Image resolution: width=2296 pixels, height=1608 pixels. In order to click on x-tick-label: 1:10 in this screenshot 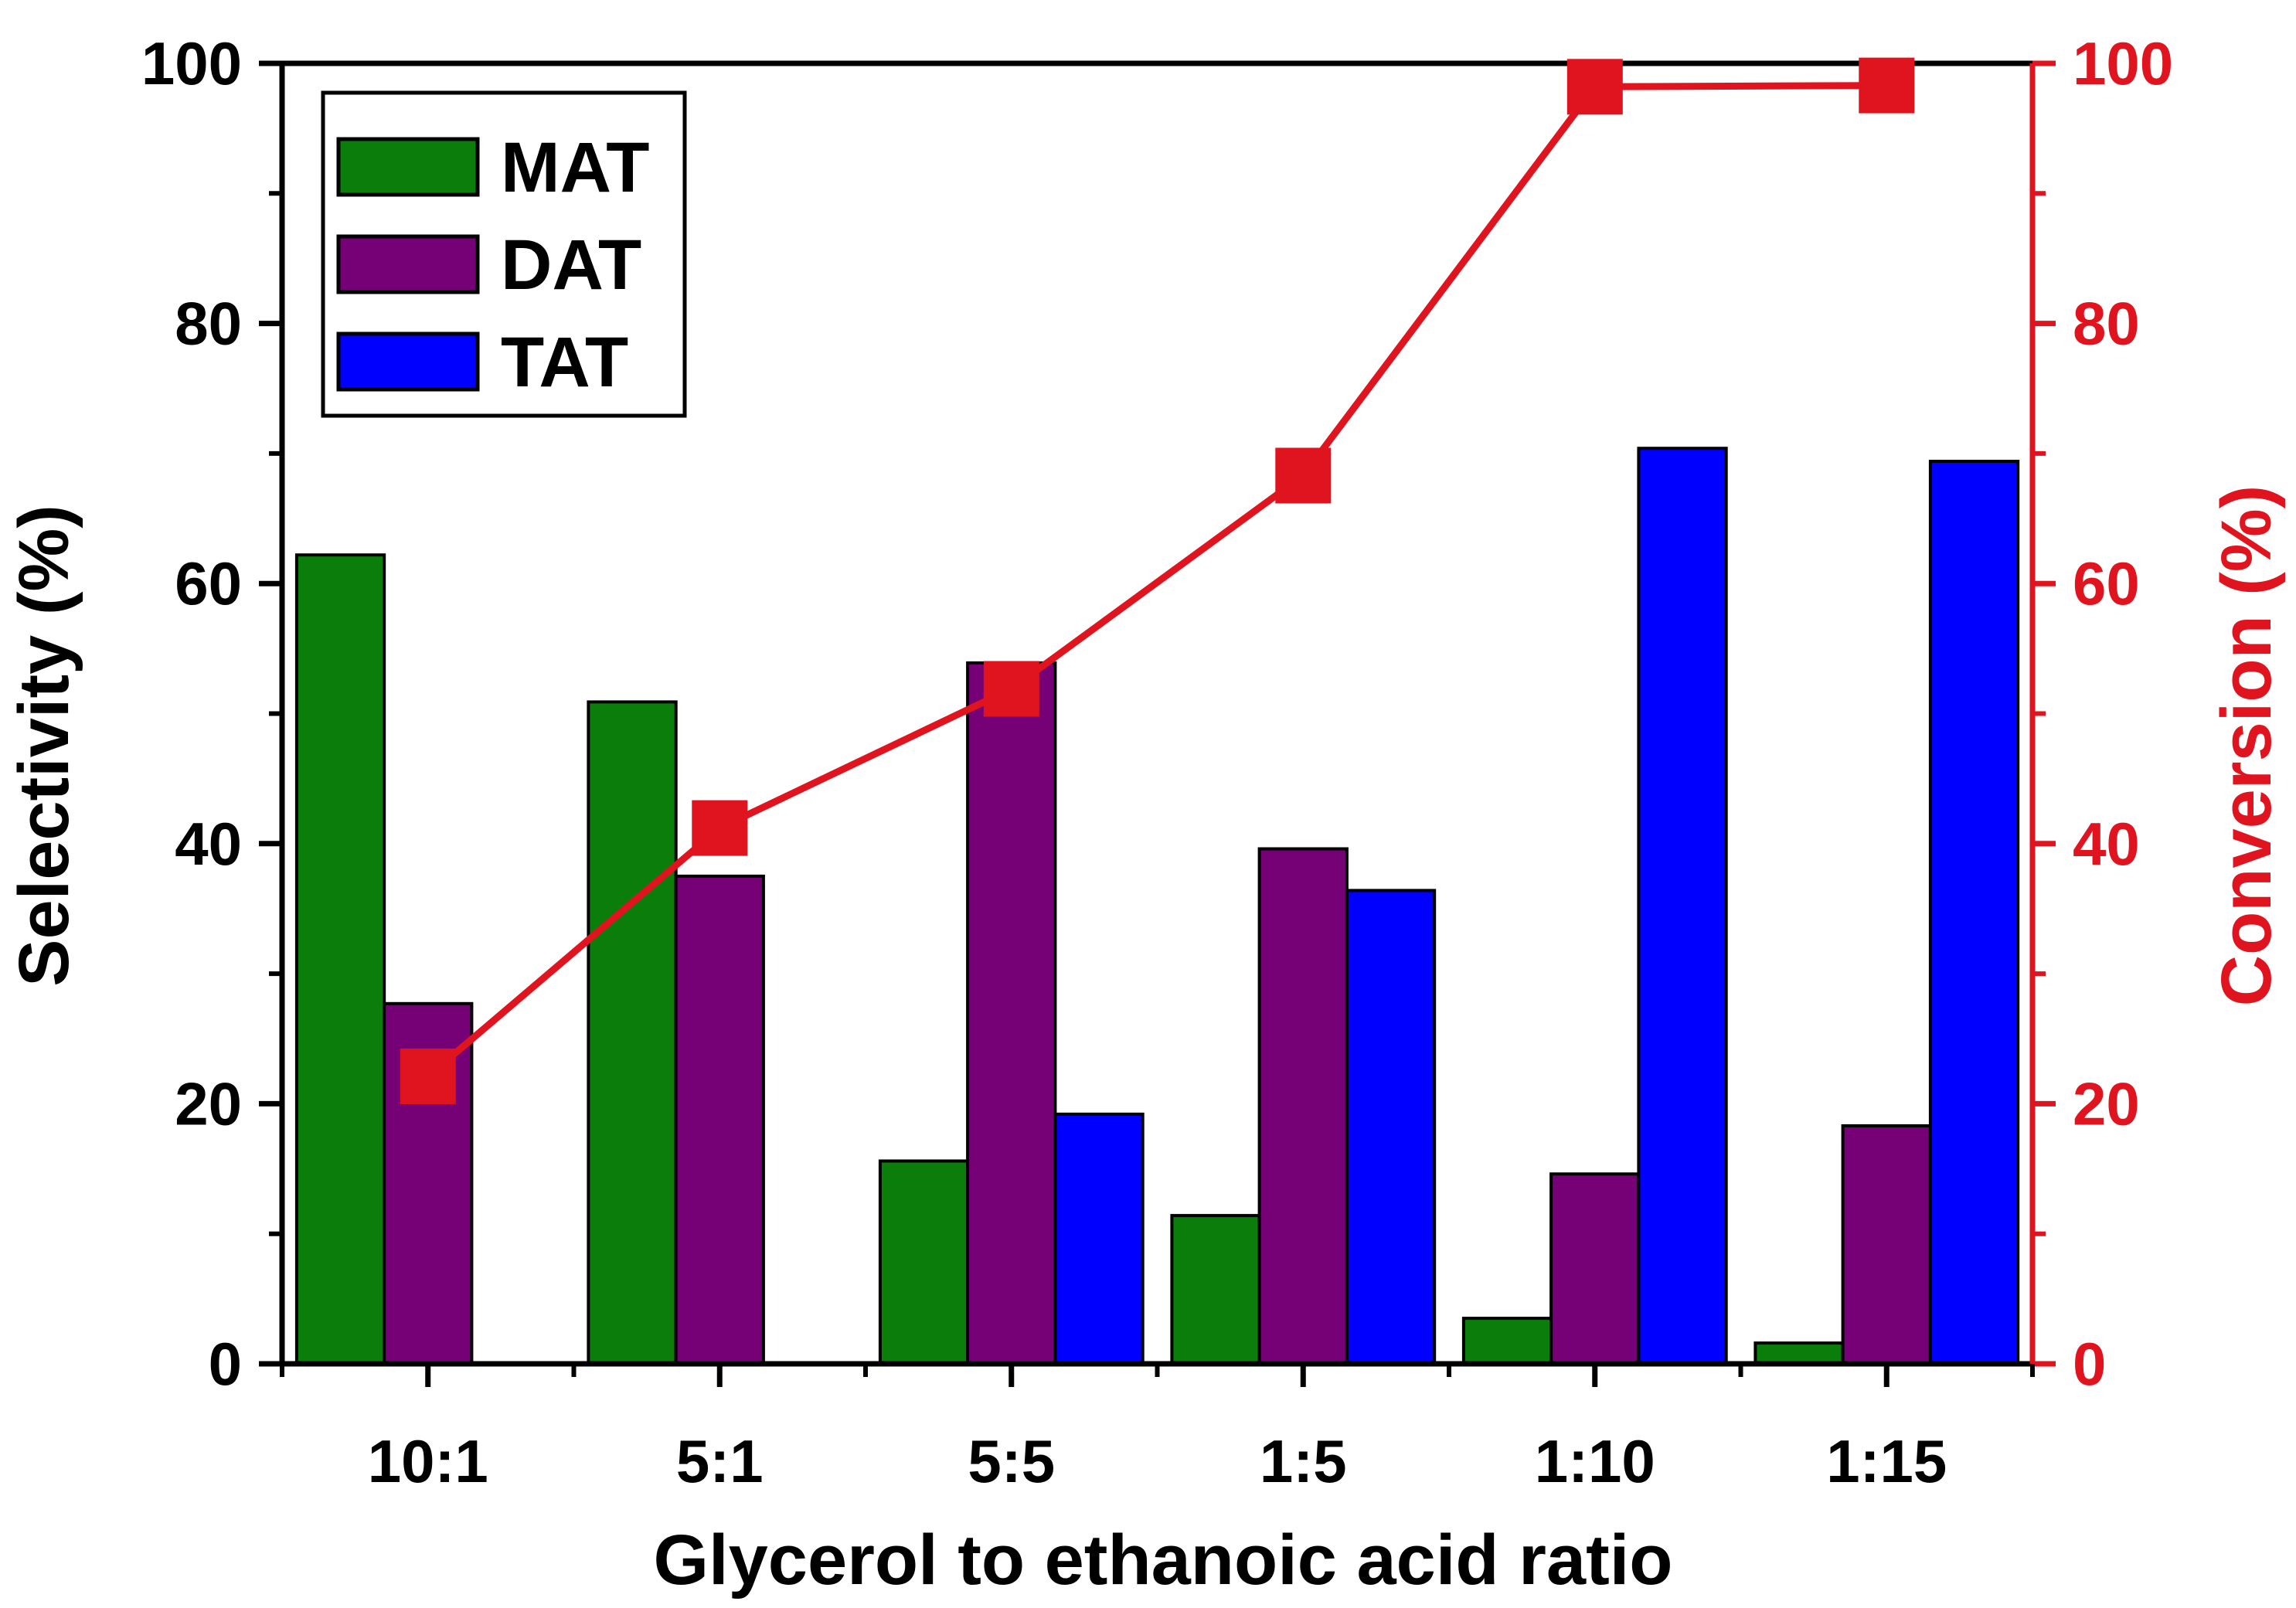, I will do `click(1595, 1461)`.